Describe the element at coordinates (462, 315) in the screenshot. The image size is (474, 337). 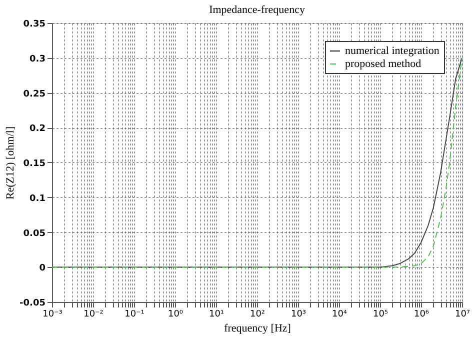
I see `x-tick-label: 10⁷` at that location.